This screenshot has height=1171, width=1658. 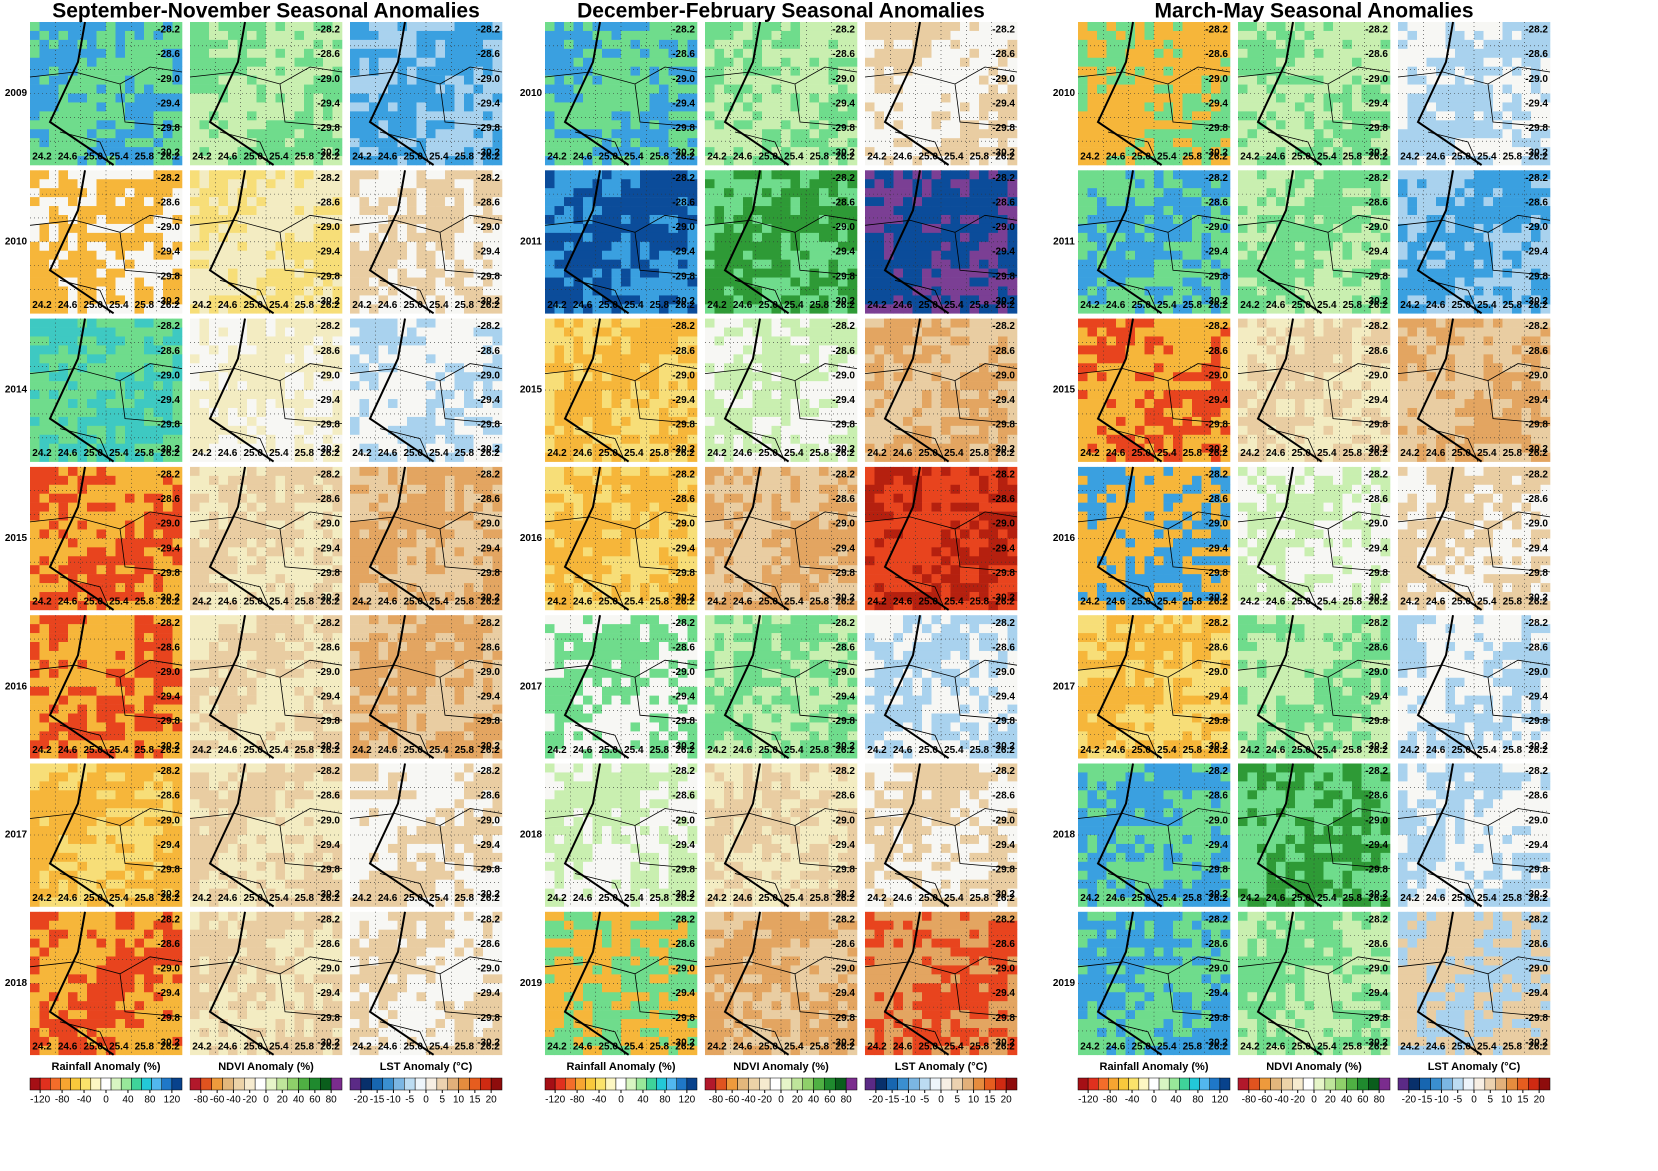 What do you see at coordinates (145, 602) in the screenshot?
I see `lon-label: 25.8` at bounding box center [145, 602].